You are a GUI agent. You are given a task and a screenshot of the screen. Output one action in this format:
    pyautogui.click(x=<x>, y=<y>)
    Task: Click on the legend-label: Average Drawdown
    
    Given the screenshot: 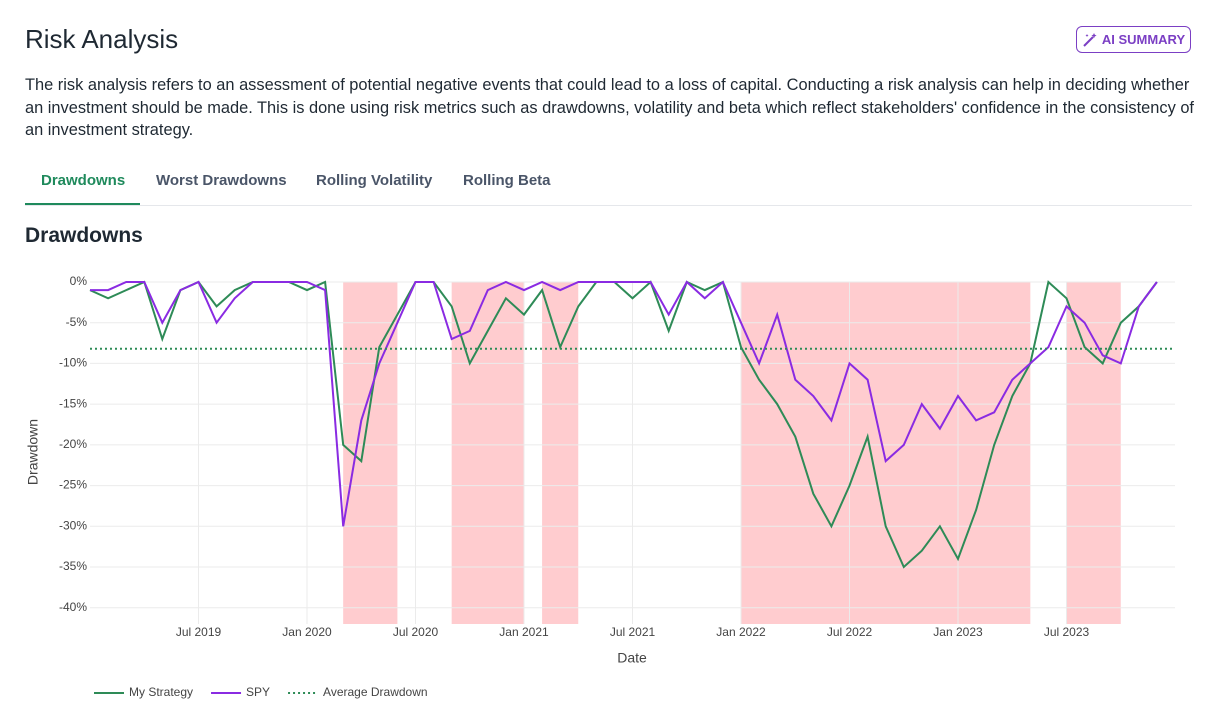 What is the action you would take?
    pyautogui.click(x=375, y=692)
    